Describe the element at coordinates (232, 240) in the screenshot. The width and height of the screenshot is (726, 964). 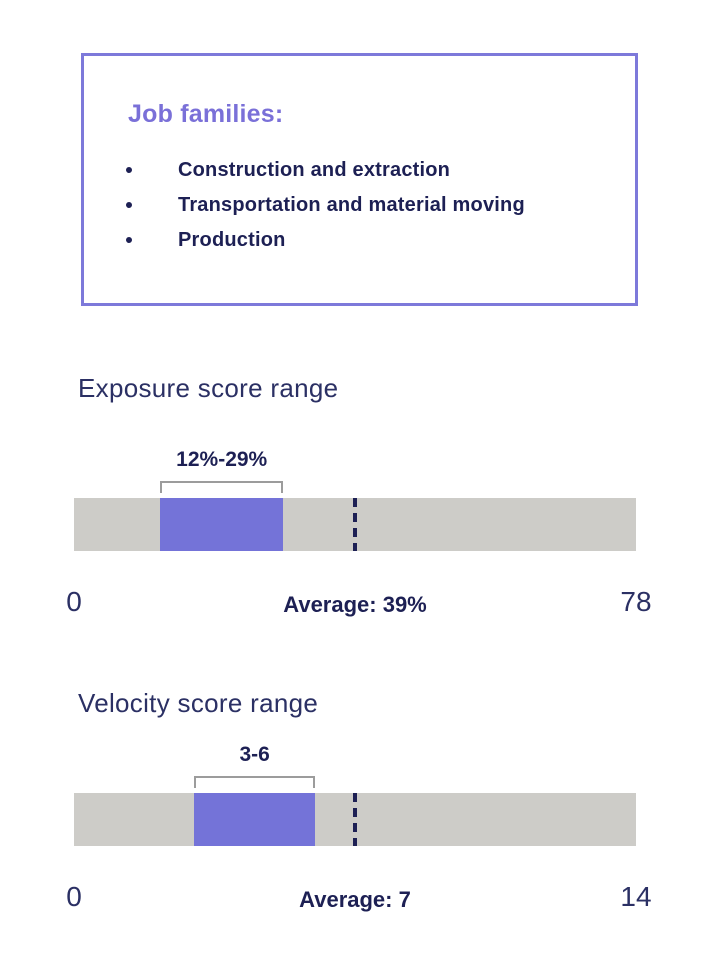
I see `list-item-label: Production` at that location.